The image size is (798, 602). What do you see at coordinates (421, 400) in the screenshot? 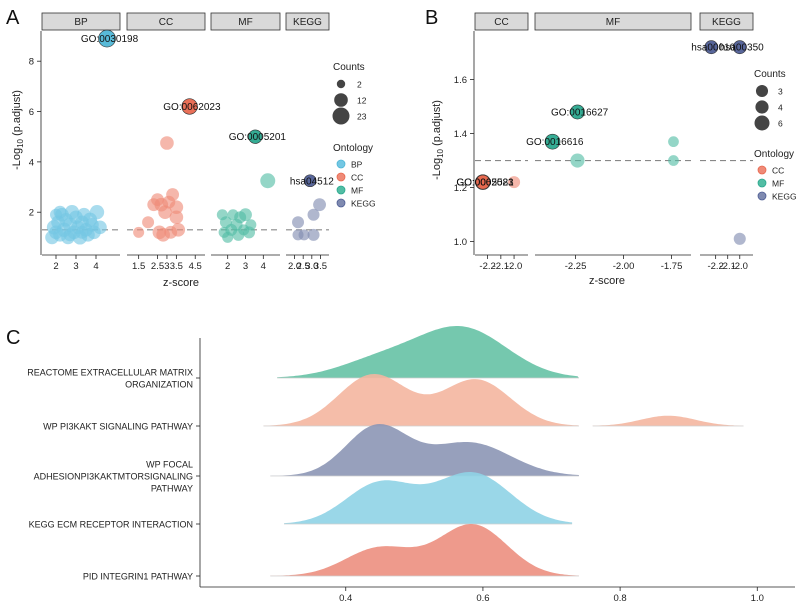
I see `panel-c-ridge-2-area` at bounding box center [421, 400].